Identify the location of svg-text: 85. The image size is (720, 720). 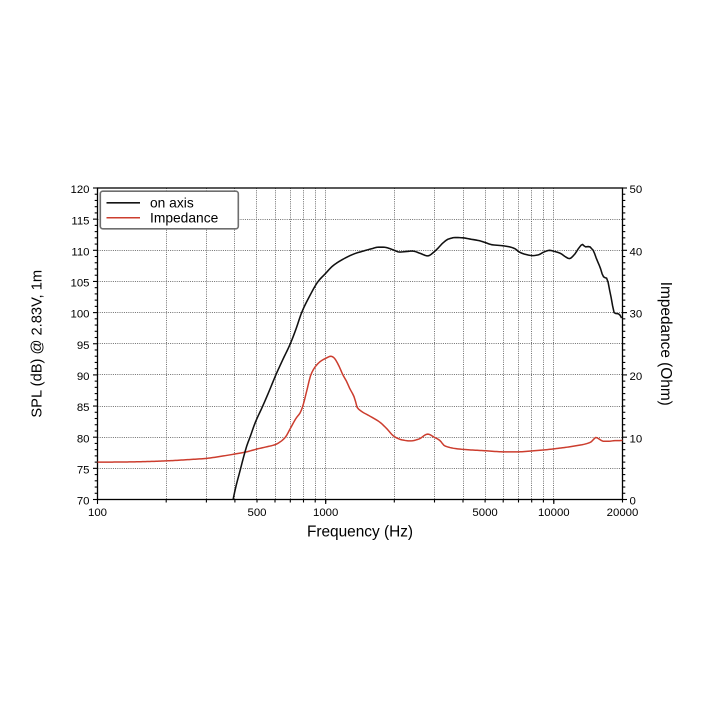
(83, 408).